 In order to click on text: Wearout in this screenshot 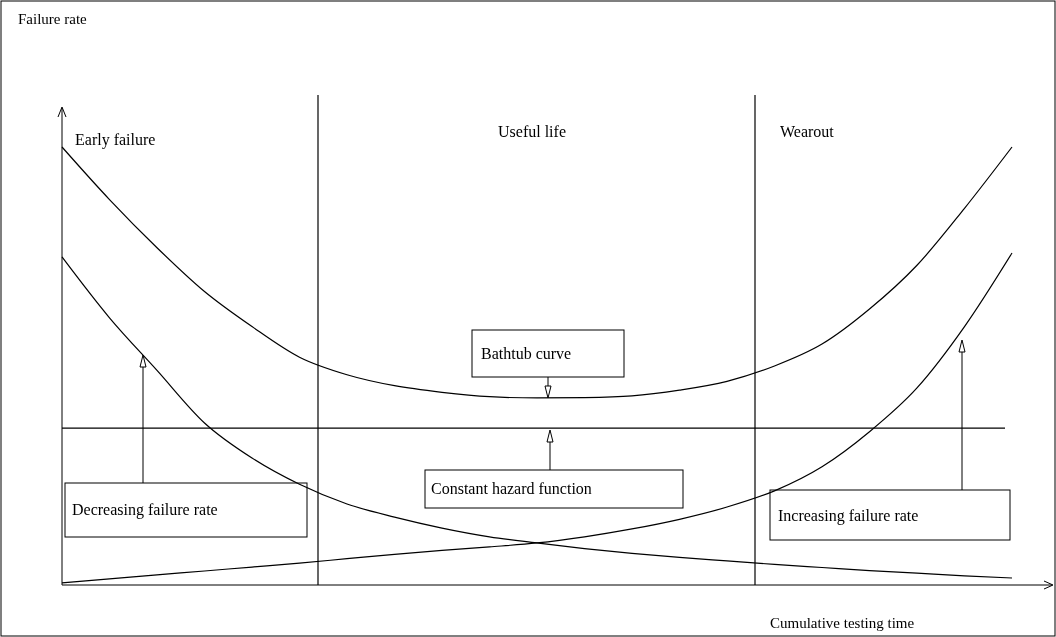, I will do `click(807, 131)`.